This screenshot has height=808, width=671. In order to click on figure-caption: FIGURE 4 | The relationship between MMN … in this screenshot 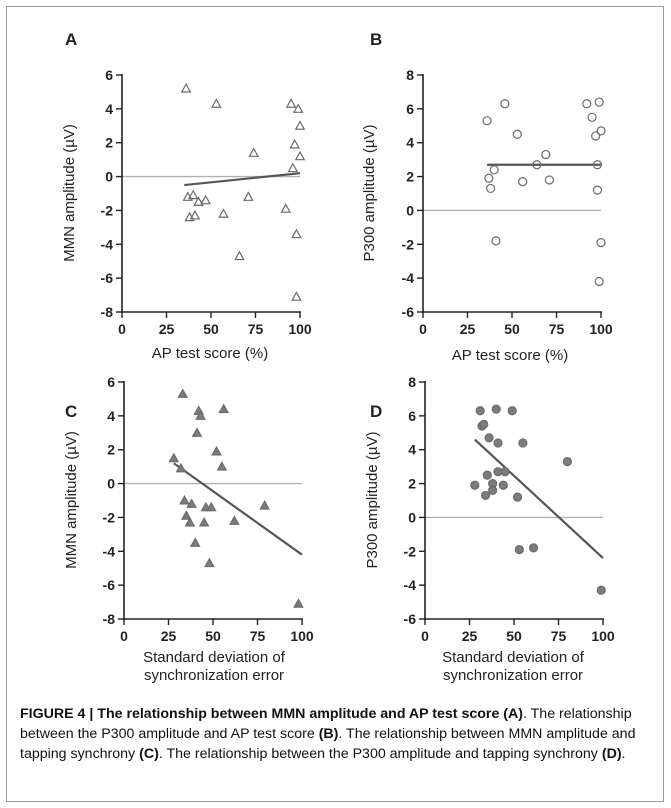, I will do `click(328, 734)`.